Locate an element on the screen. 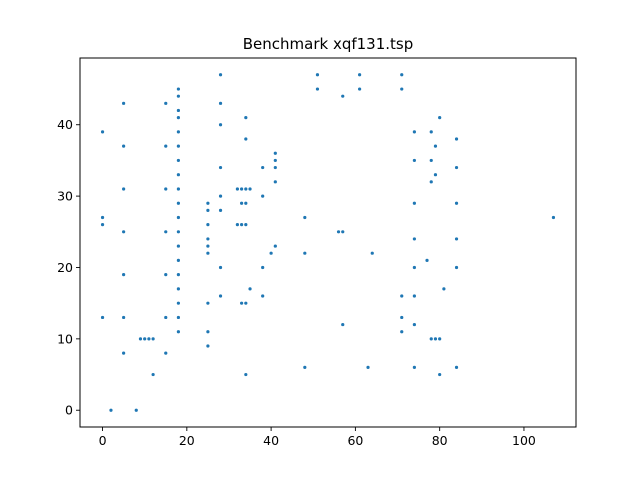 The width and height of the screenshot is (640, 480). y-tick-label: 10 is located at coordinates (65, 338).